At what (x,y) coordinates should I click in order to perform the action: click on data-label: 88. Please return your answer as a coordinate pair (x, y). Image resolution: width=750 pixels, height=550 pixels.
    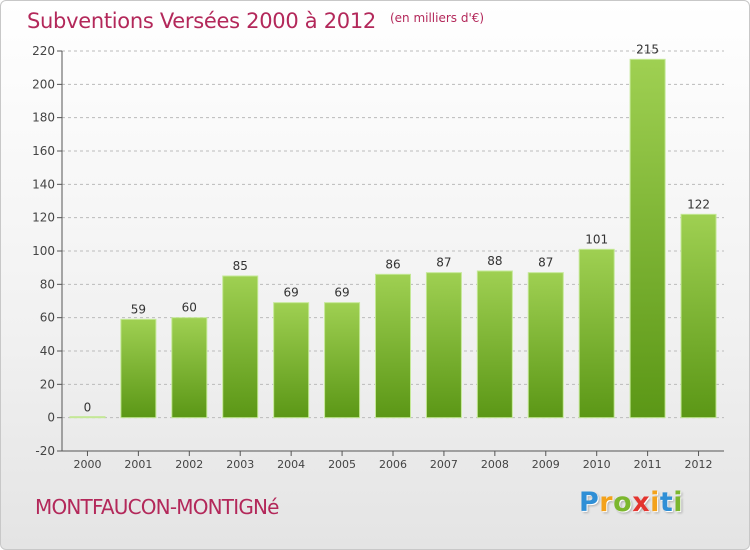
    Looking at the image, I should click on (494, 261).